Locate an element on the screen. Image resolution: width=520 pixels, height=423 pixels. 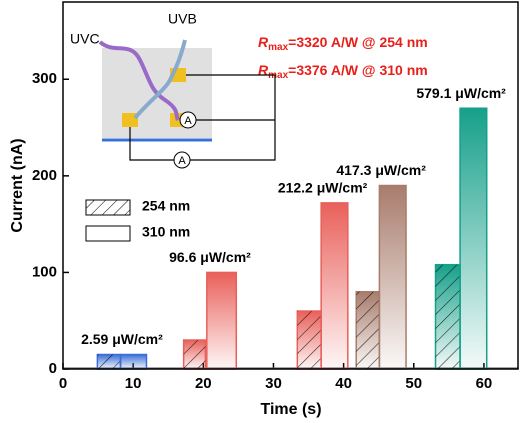
annotation: Rmax=3320 A/W @ 254 nm is located at coordinates (343, 43).